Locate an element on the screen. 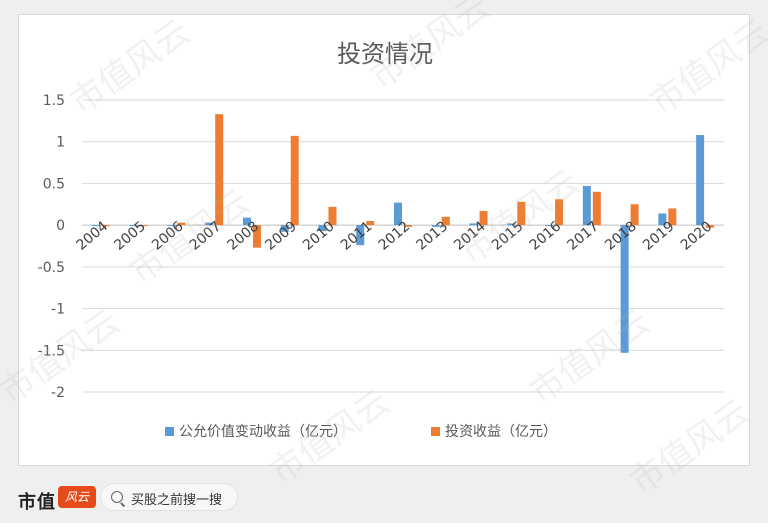  bar-fair-value-2017 is located at coordinates (586, 205).